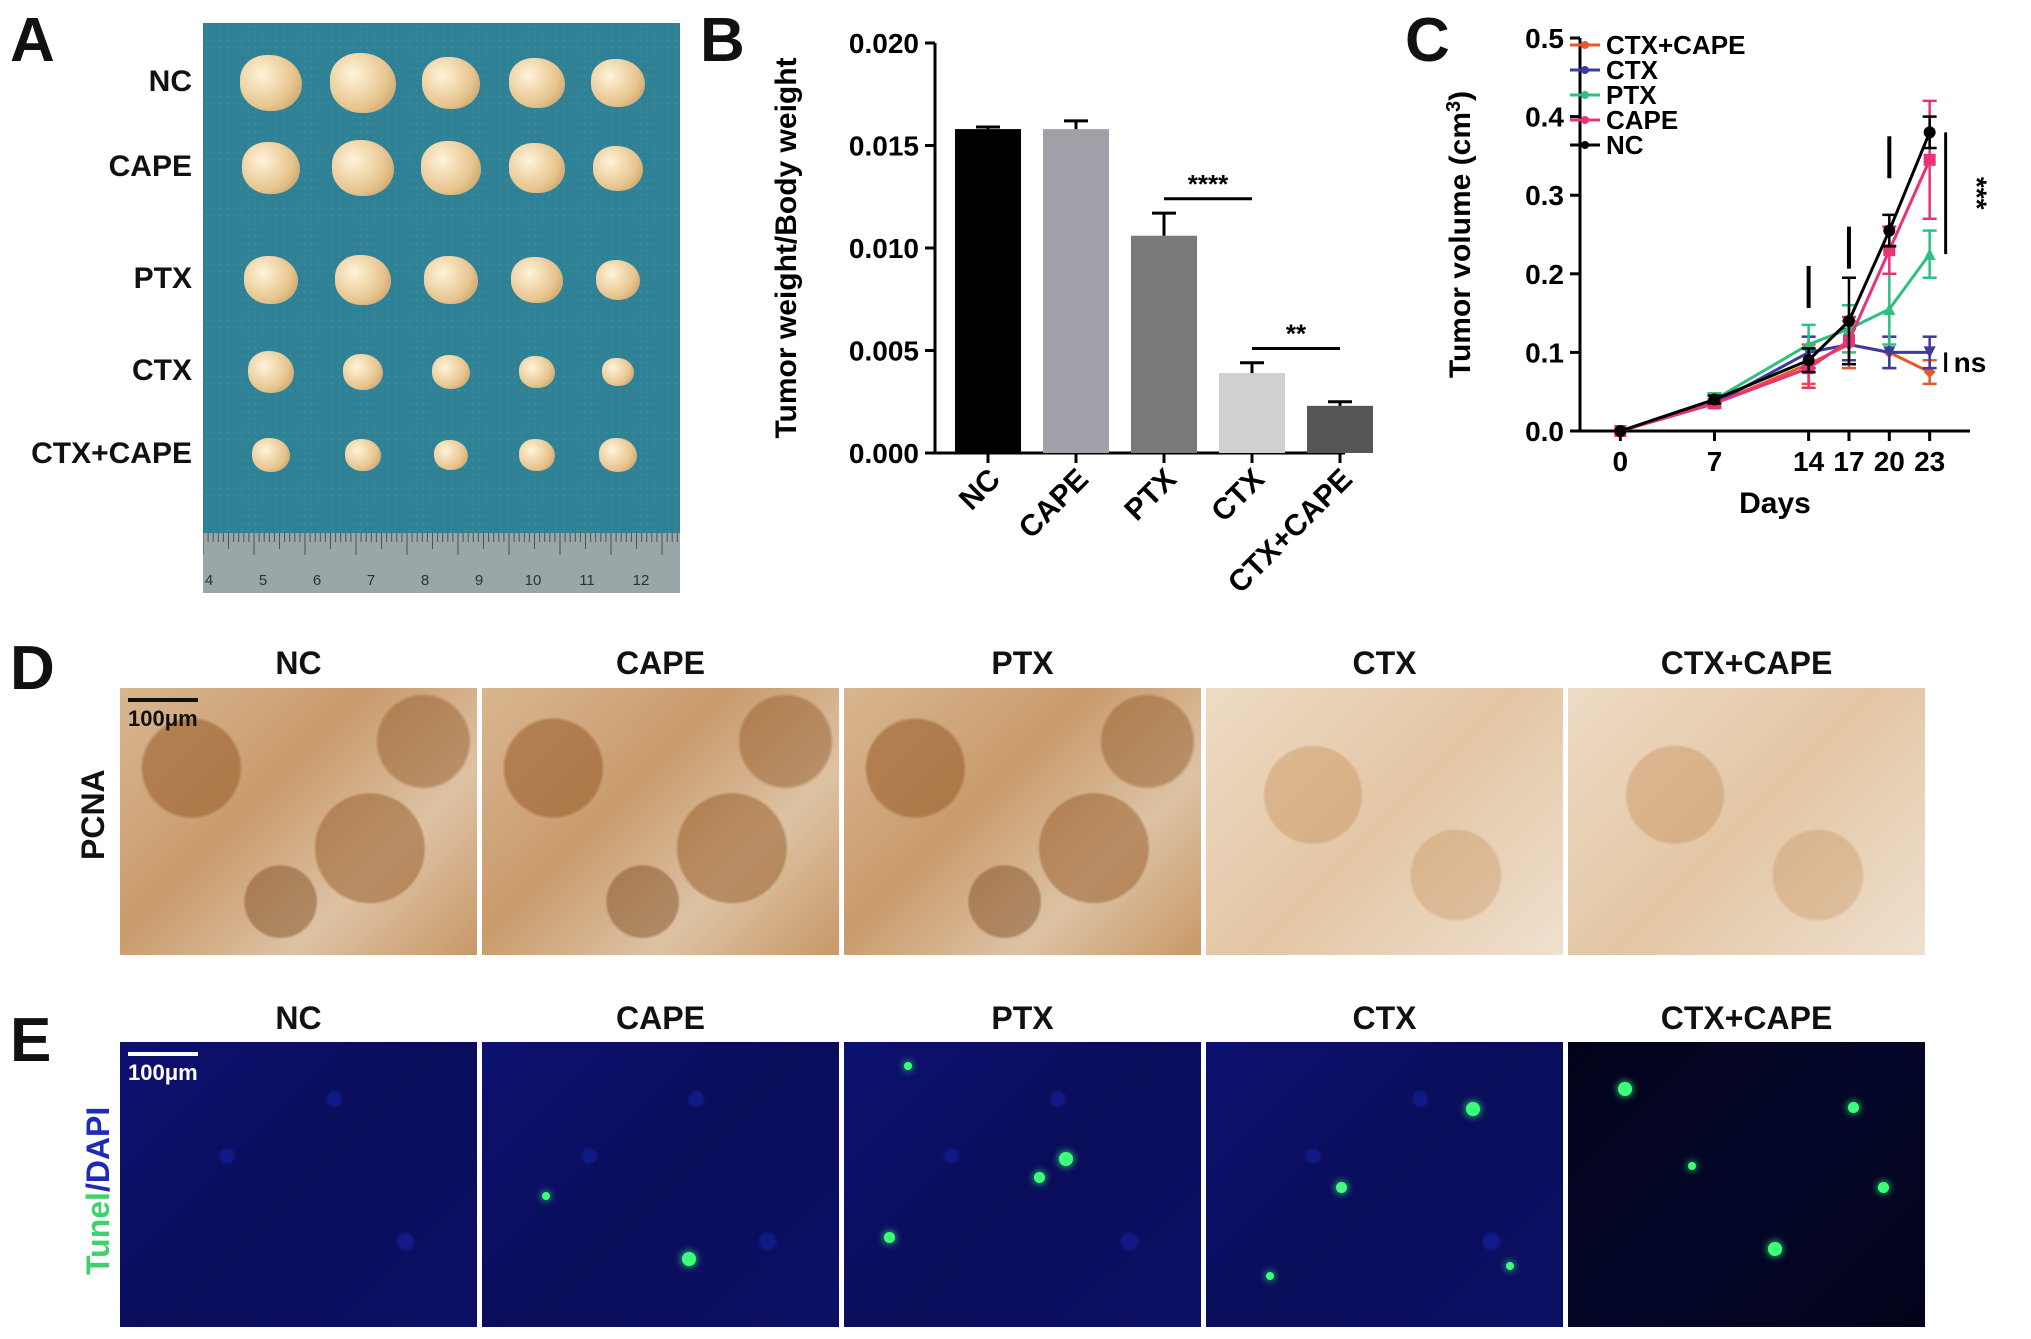 The image size is (2031, 1339). Describe the element at coordinates (1625, 145) in the screenshot. I see `legend-label-nc: NC` at that location.